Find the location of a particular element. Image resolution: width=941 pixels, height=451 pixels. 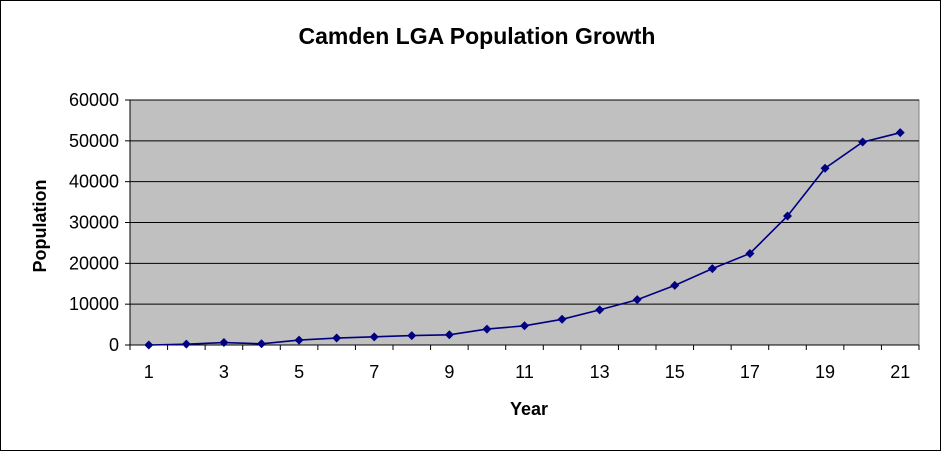

x-tick-label: 9 is located at coordinates (449, 372).